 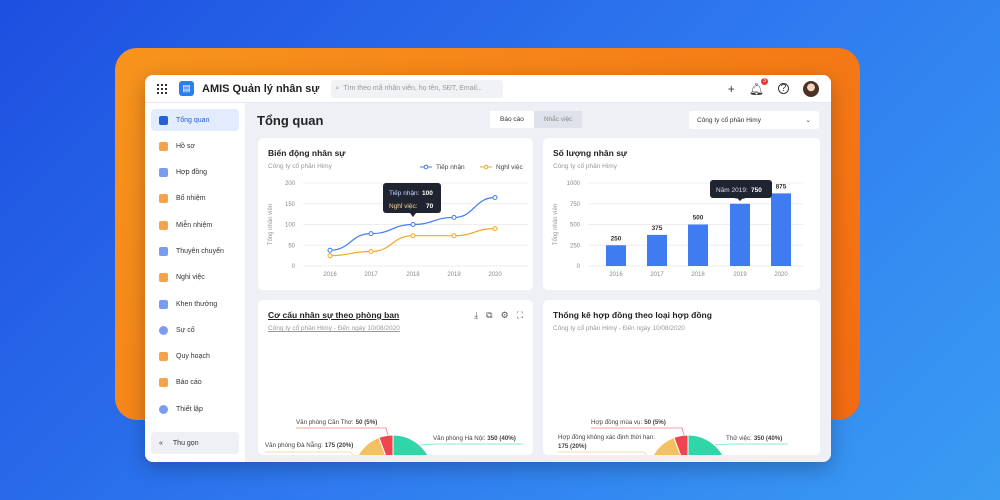 What do you see at coordinates (476, 315) in the screenshot?
I see `download-icon: ⤓` at bounding box center [476, 315].